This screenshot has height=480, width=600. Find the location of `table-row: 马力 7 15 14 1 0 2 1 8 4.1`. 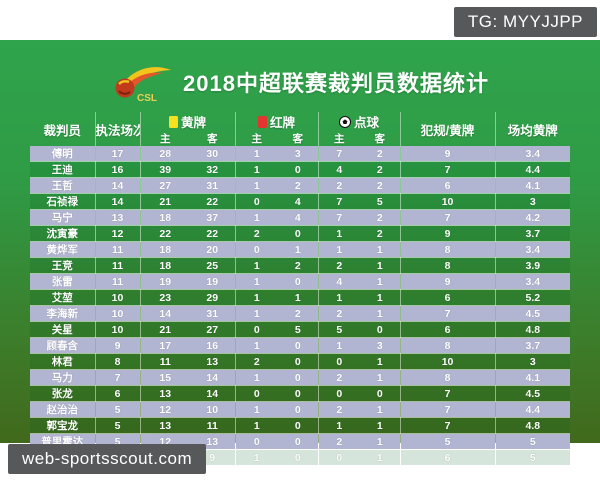

table-row: 马力 7 15 14 1 0 2 1 8 4.1 is located at coordinates (300, 377).